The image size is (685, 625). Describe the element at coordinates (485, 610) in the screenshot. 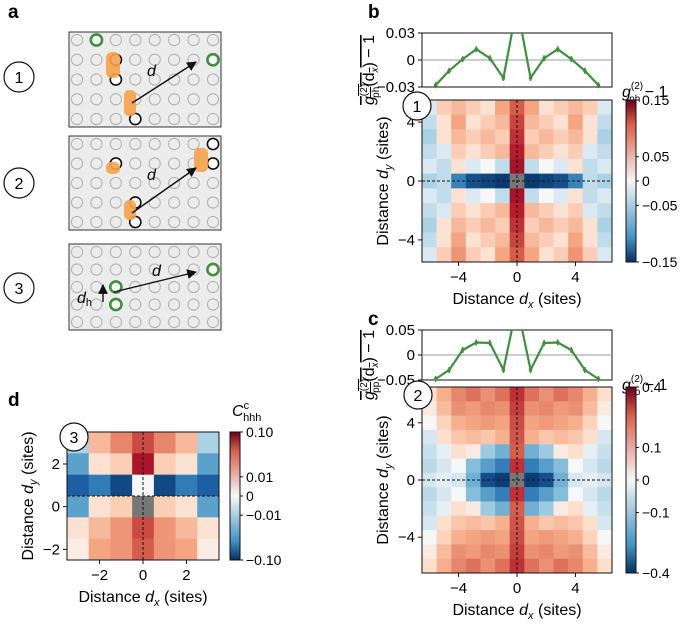

I see `x-axis-label-text: Distance` at that location.